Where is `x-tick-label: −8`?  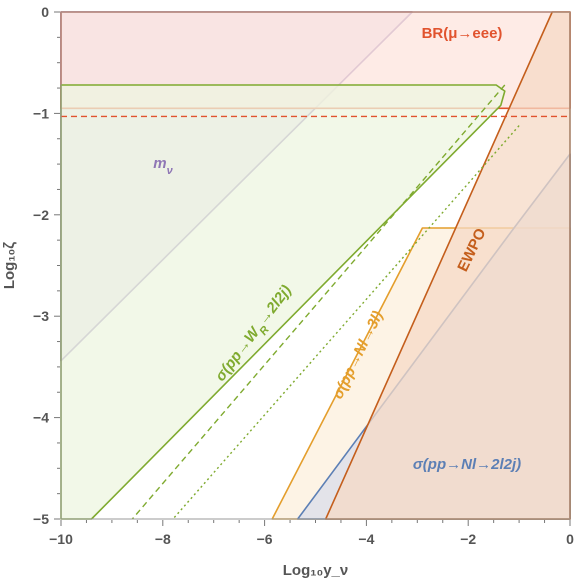
x-tick-label: −8 is located at coordinates (163, 539).